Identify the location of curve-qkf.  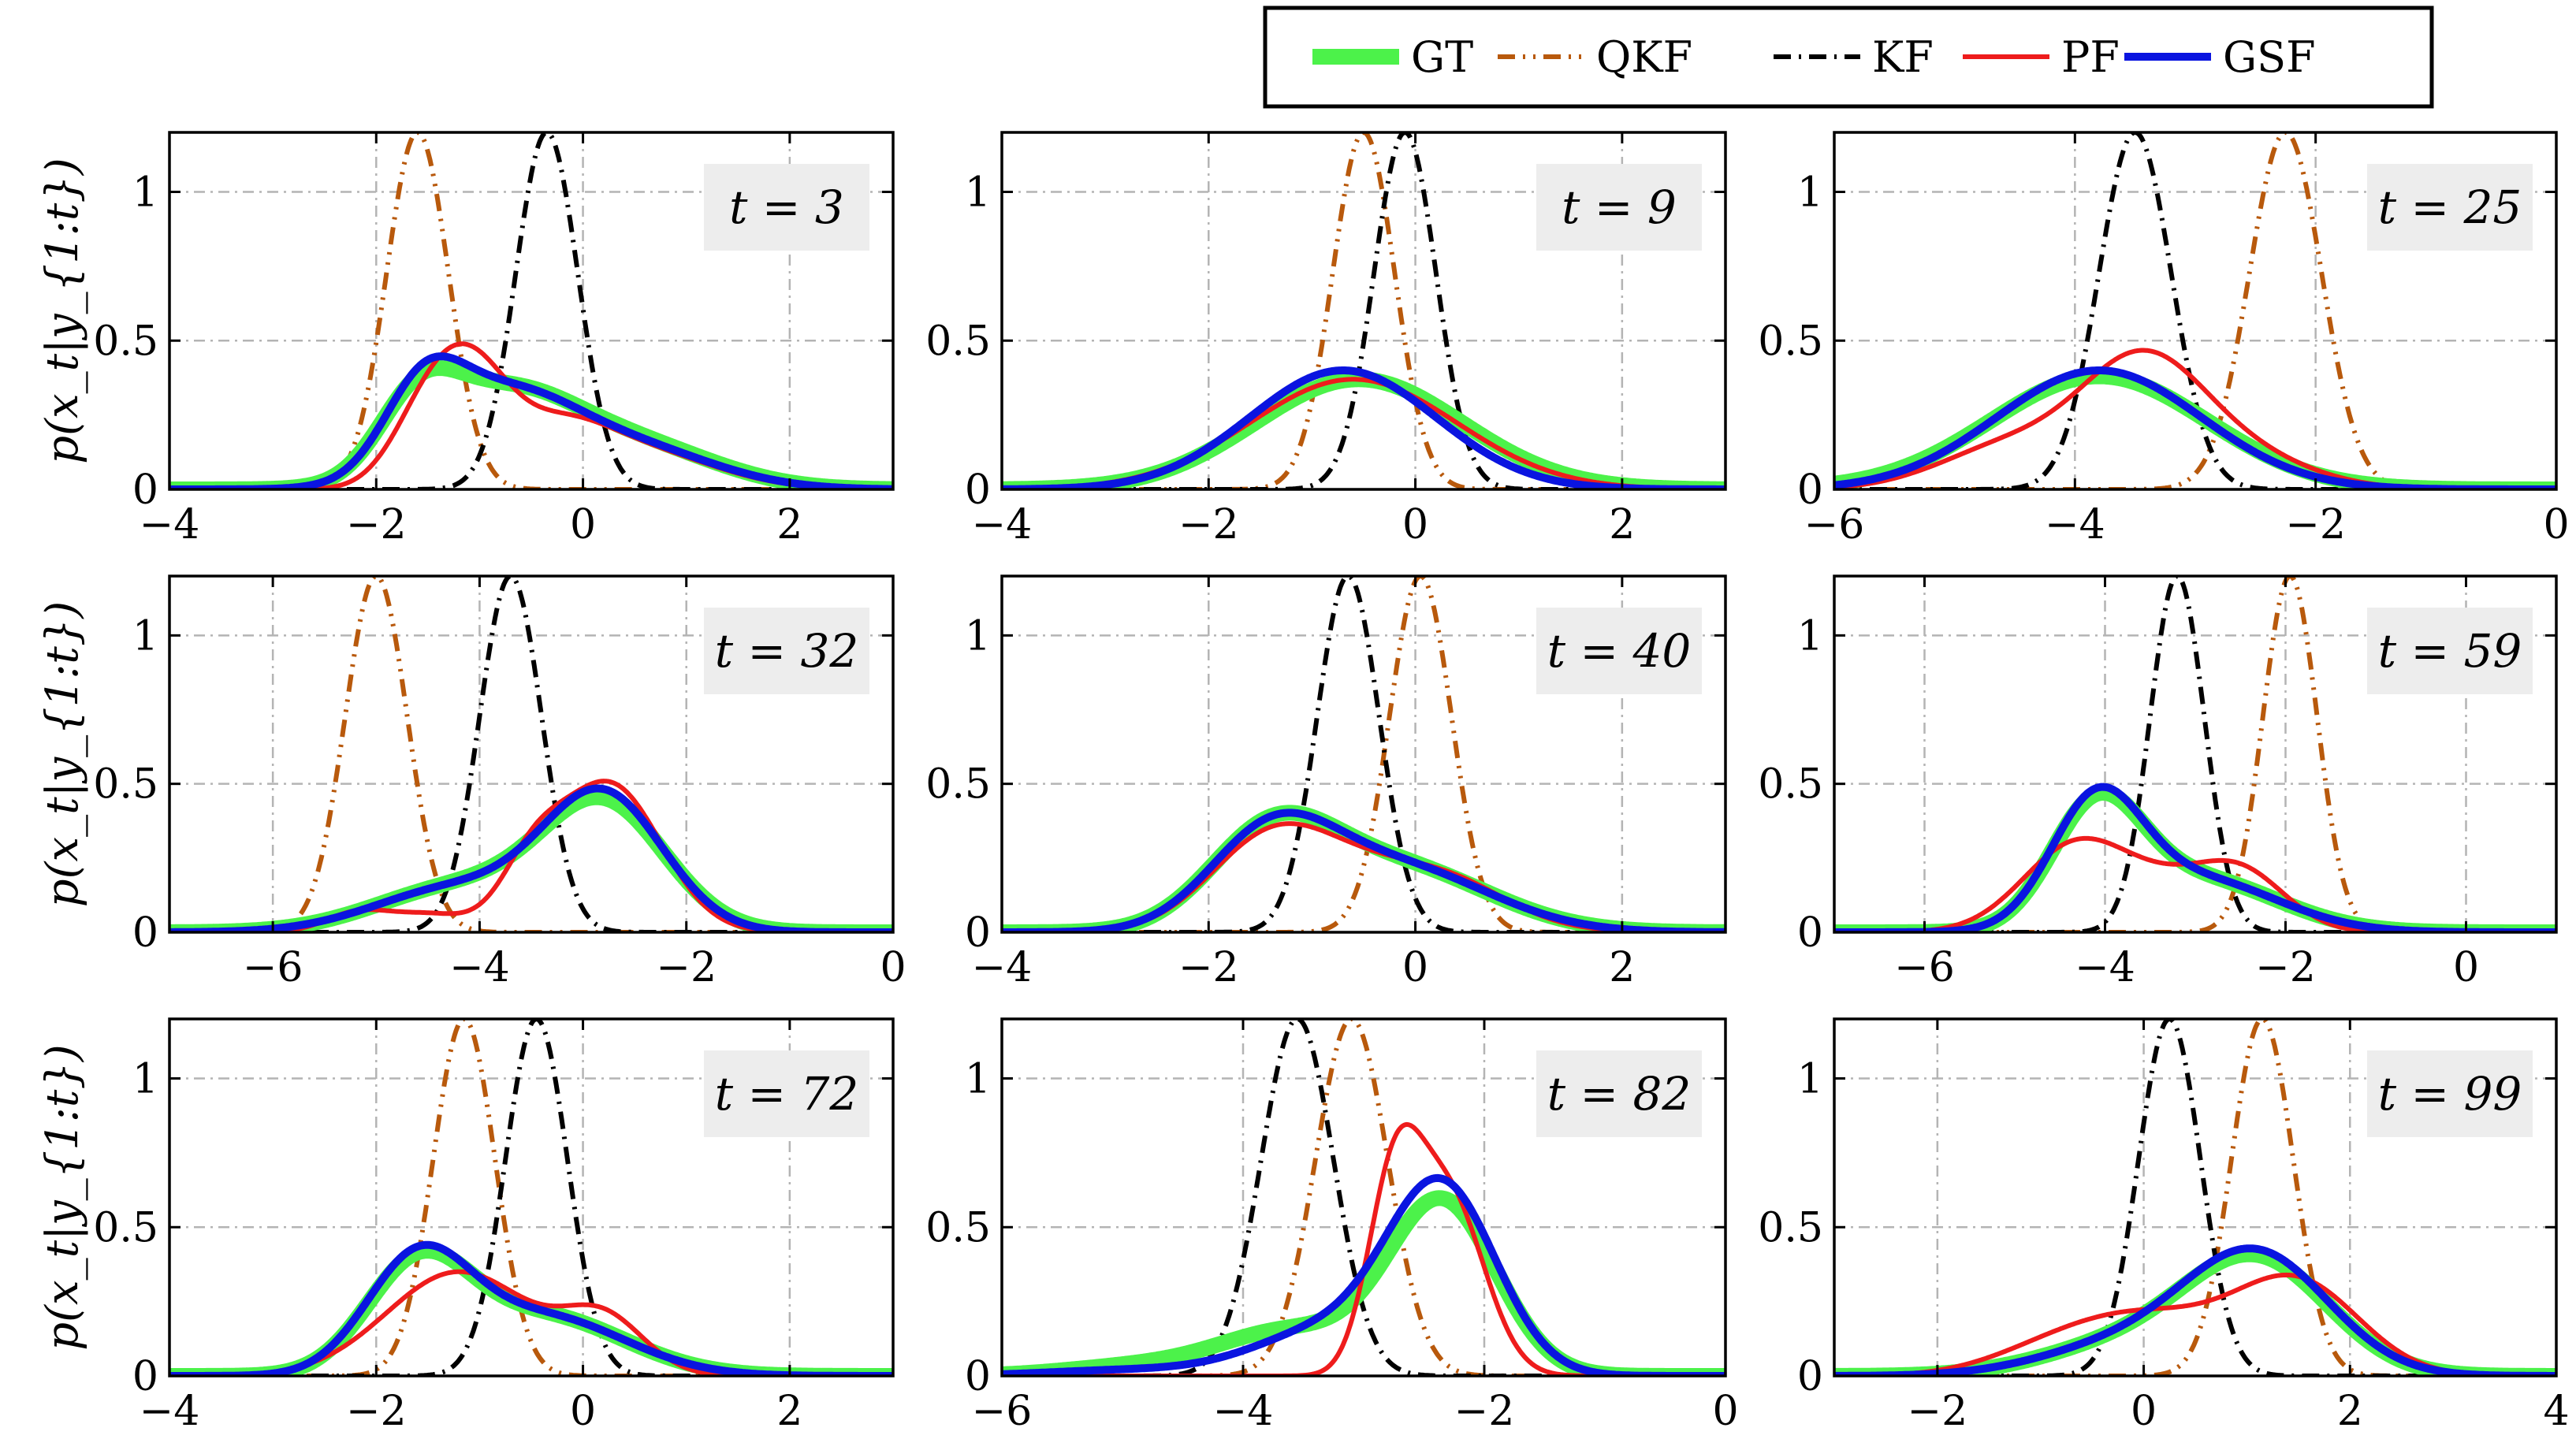
(2195, 1197).